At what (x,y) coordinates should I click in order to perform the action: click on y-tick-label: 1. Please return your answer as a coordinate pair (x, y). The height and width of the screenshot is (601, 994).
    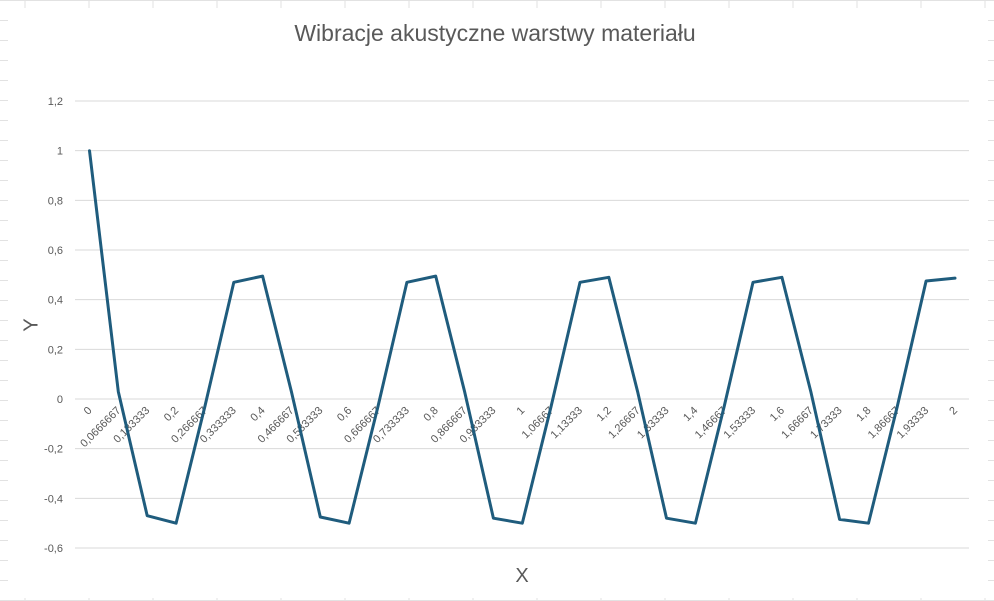
    Looking at the image, I should click on (60, 152).